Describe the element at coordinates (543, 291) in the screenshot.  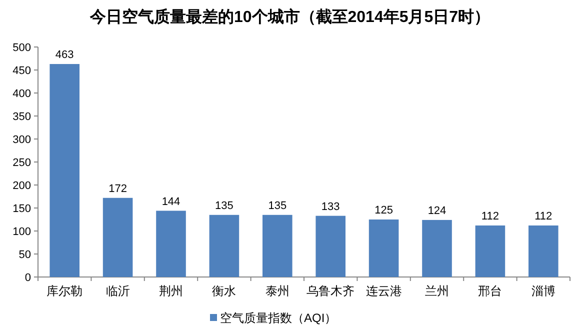
I see `x-tick-label: 淄博` at that location.